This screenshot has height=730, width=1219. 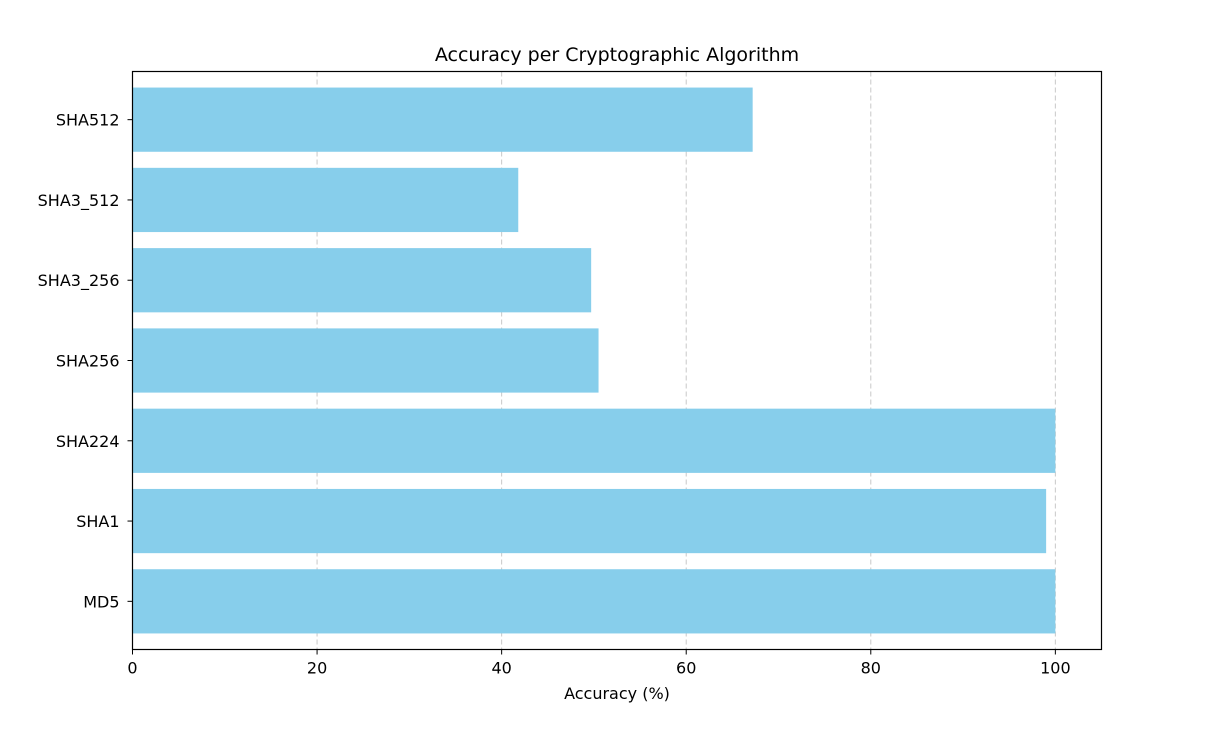 What do you see at coordinates (132, 668) in the screenshot?
I see `x-tick-label: 0` at bounding box center [132, 668].